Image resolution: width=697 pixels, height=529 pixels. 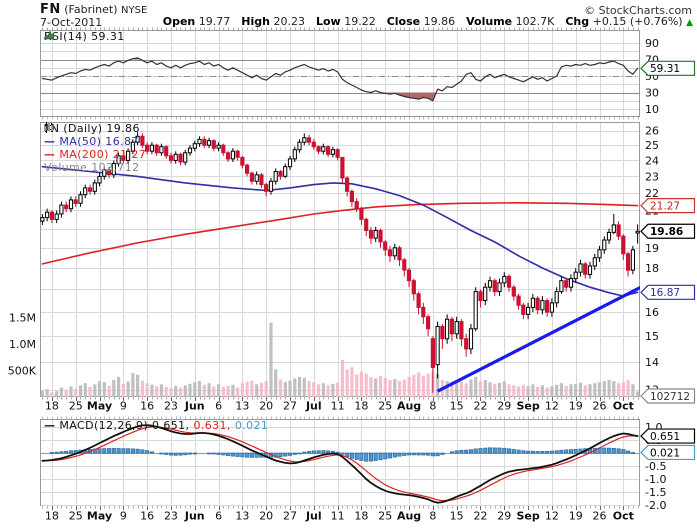 I want to click on macd-x-tick: 27, so click(x=290, y=516).